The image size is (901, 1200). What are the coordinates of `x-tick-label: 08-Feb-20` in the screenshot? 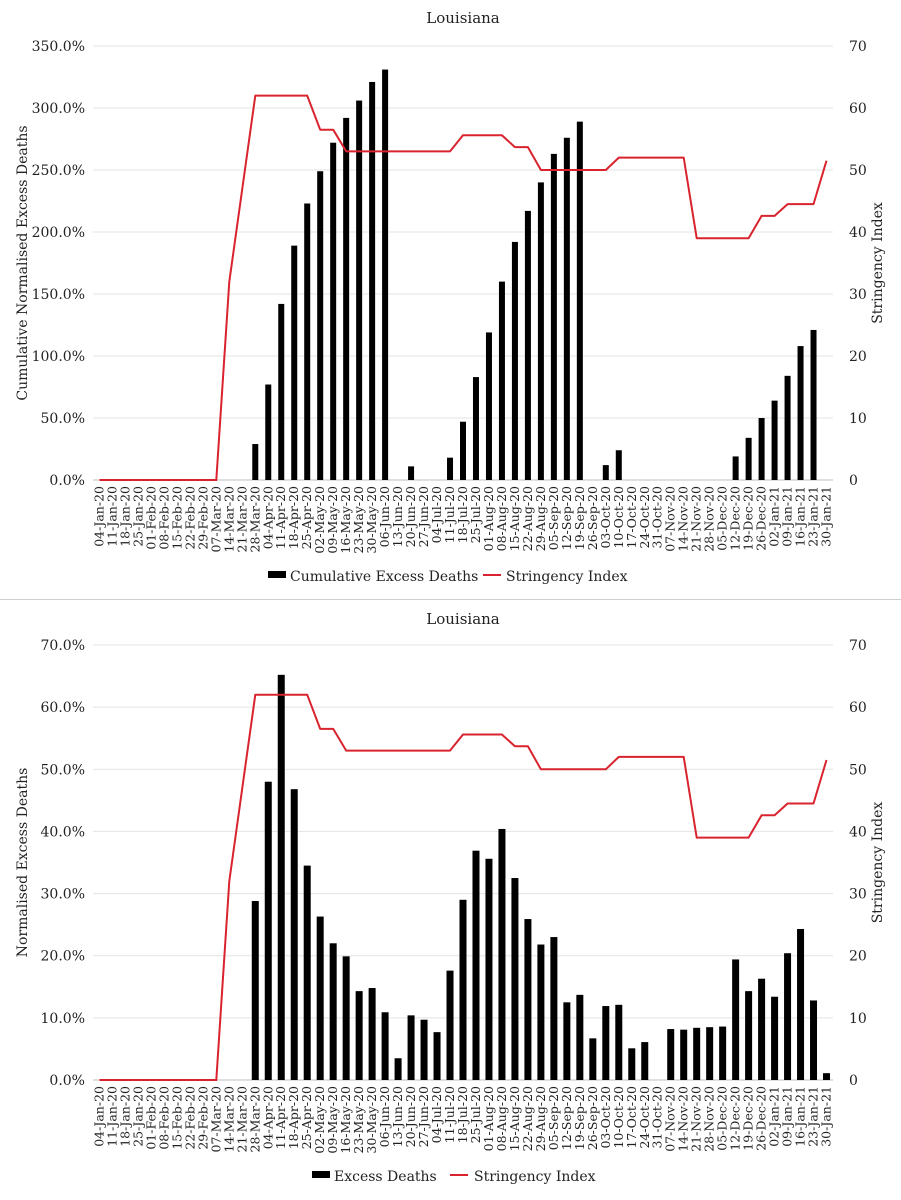 It's located at (163, 518).